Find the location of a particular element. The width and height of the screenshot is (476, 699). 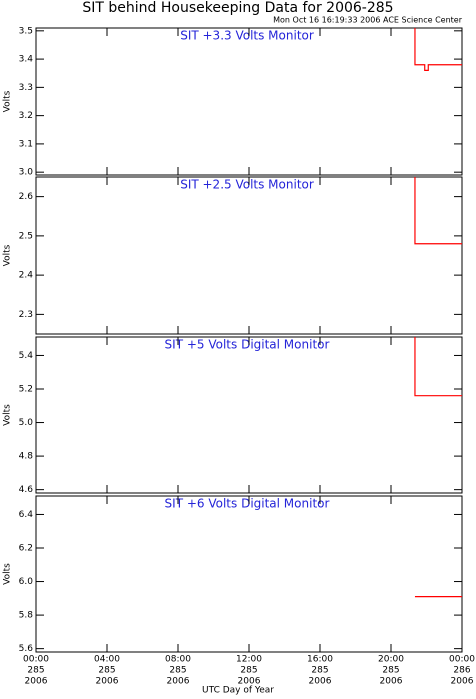

panel-title: SIT +6 Volts Digital Monitor is located at coordinates (247, 504).